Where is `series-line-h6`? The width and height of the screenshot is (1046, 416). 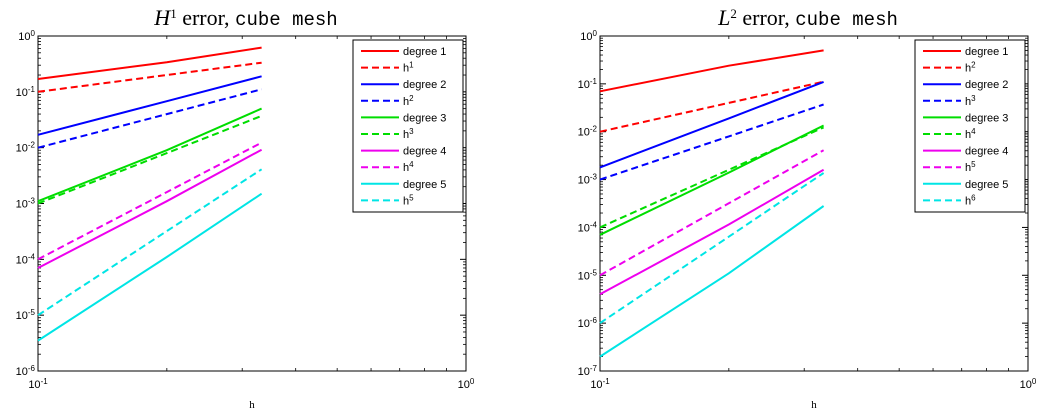 series-line-h6 is located at coordinates (712, 248).